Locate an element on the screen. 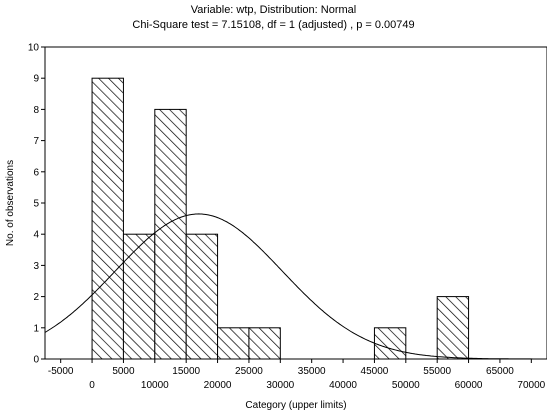  x-tick-label: 10000 is located at coordinates (155, 385).